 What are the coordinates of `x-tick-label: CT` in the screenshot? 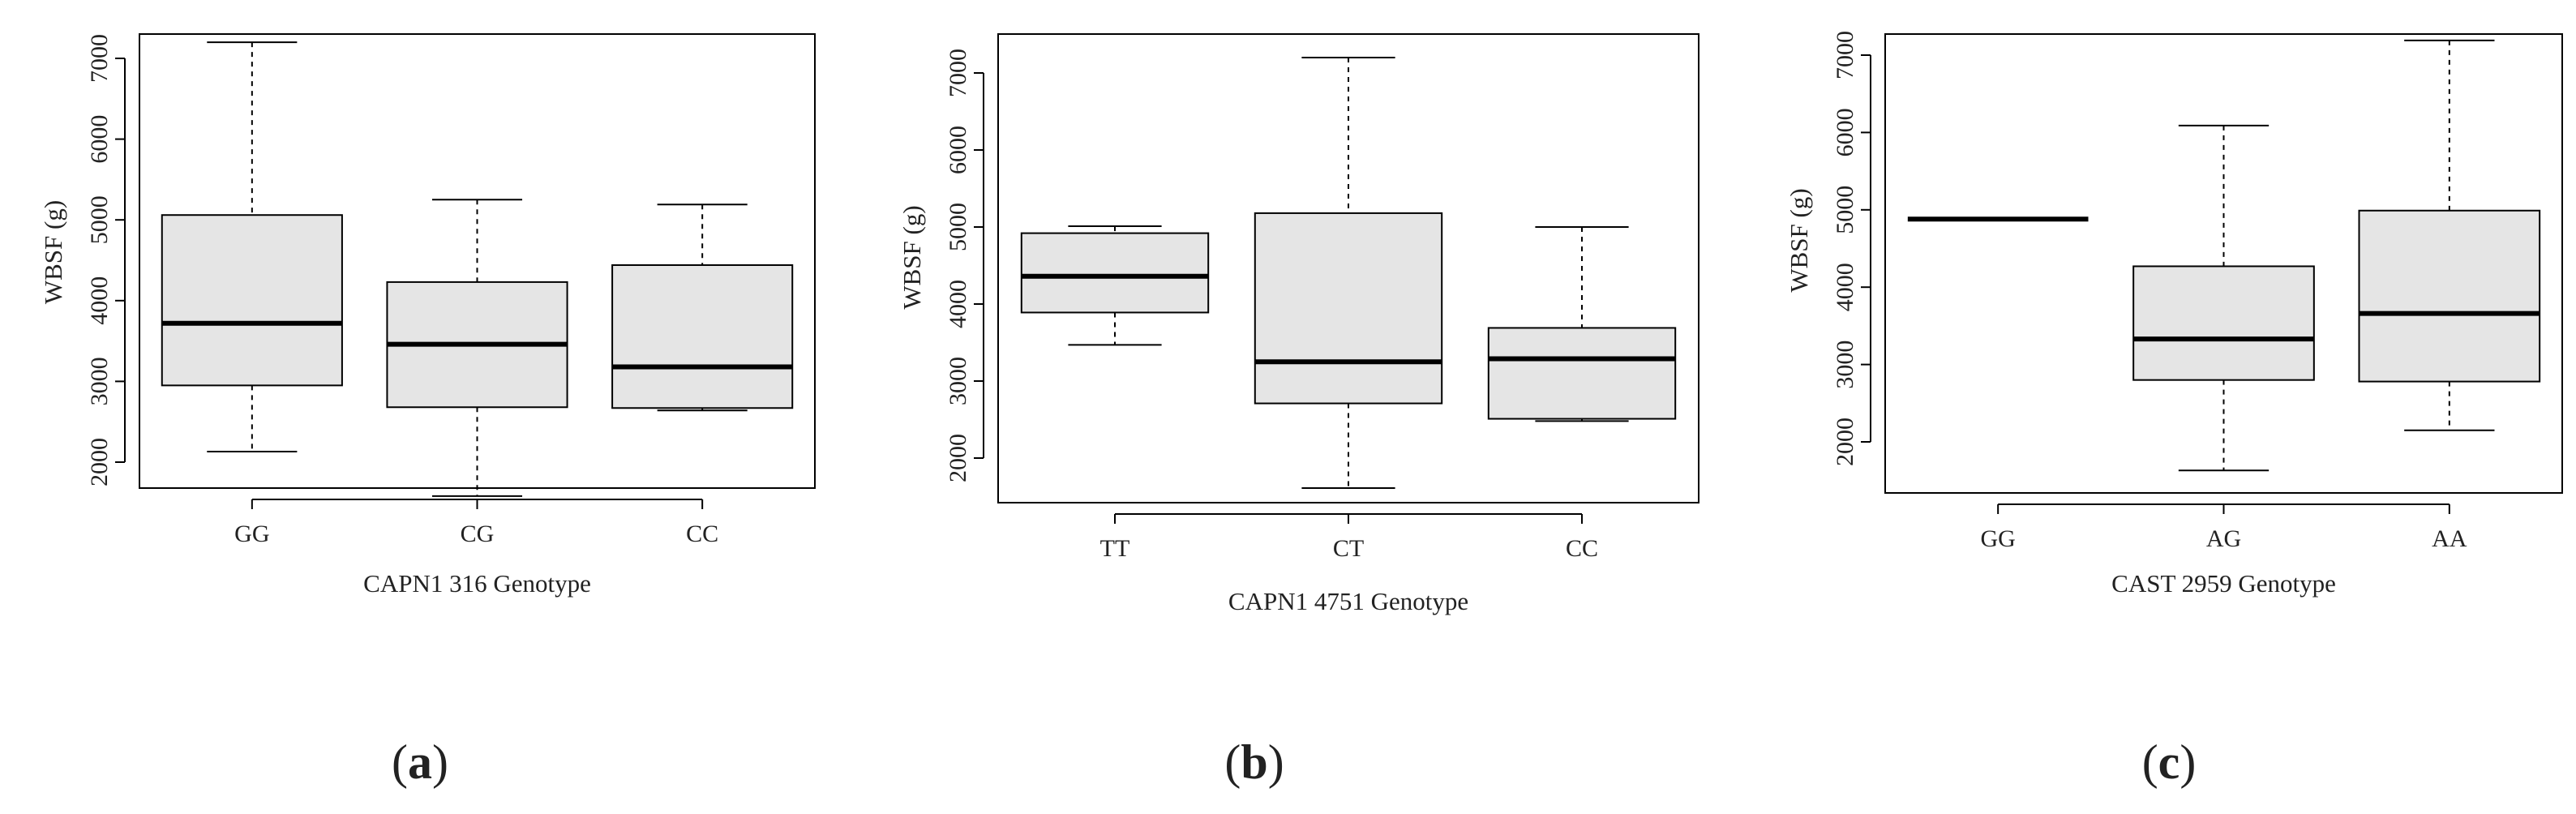 It's located at (1348, 548).